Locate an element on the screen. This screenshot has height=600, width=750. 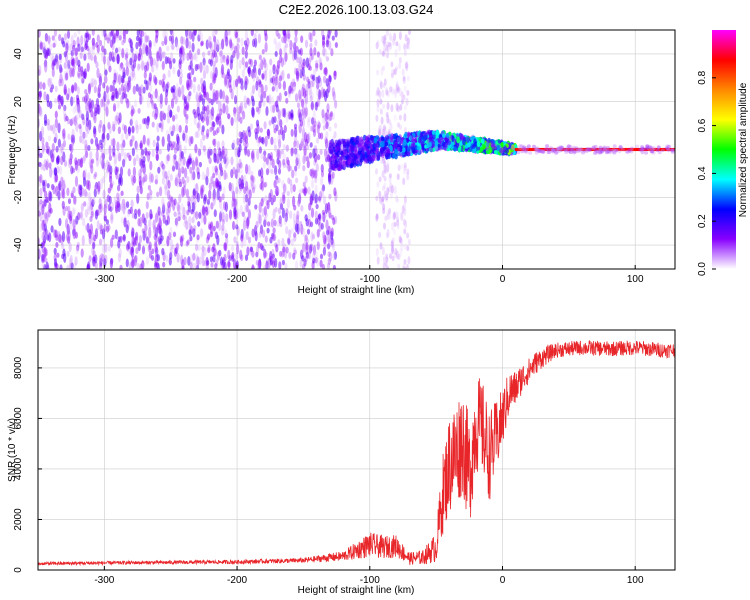
y-tick-label: 40 is located at coordinates (18, 54).